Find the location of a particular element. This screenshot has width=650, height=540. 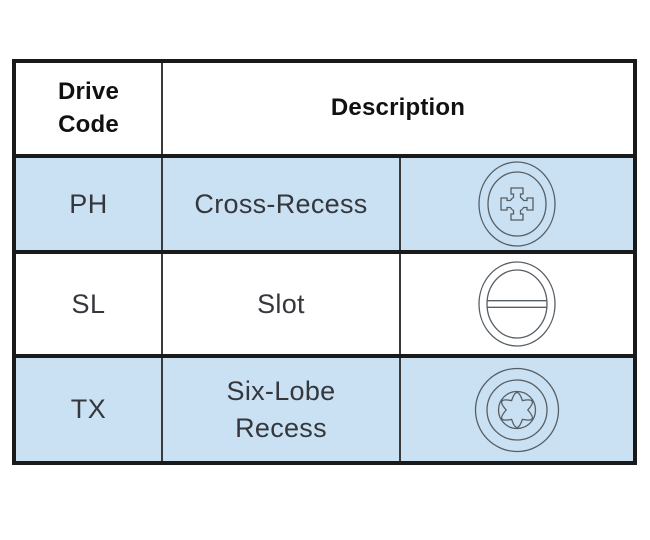

icon-cell-ph is located at coordinates (517, 204).